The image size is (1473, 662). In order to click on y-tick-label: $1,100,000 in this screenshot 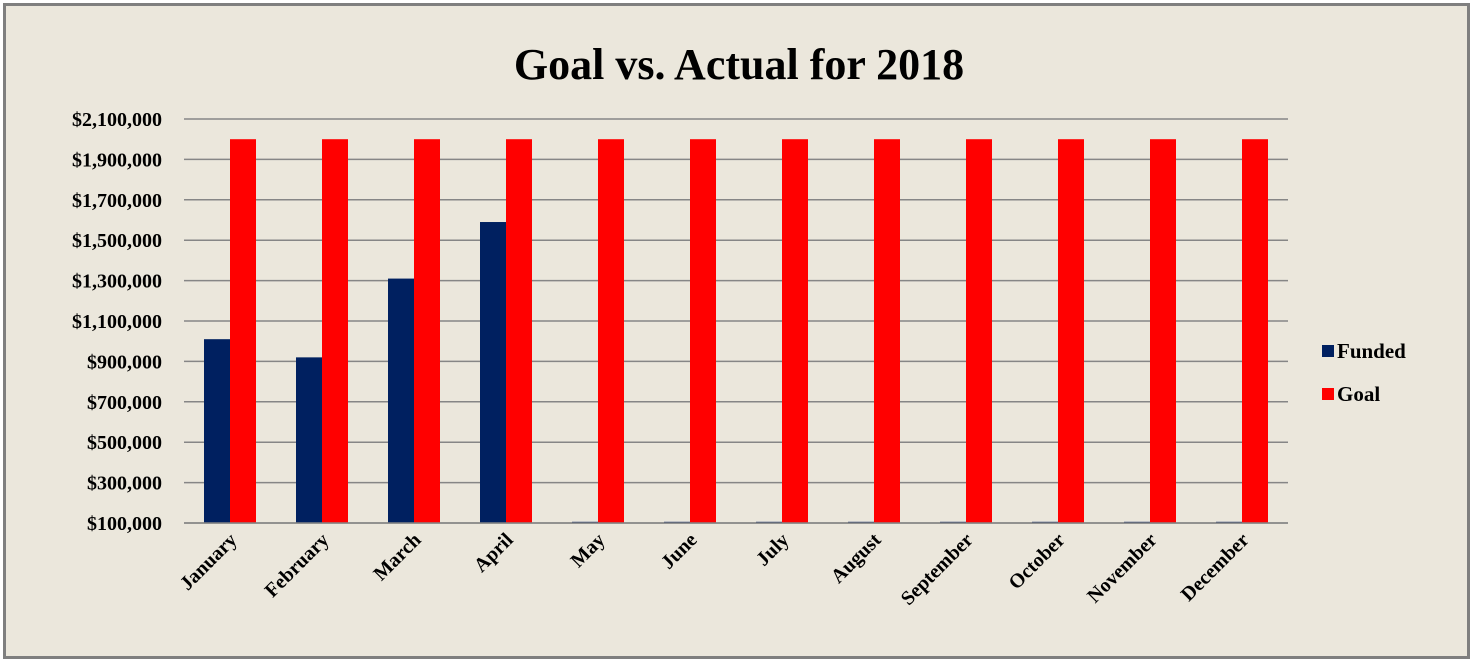, I will do `click(117, 322)`.